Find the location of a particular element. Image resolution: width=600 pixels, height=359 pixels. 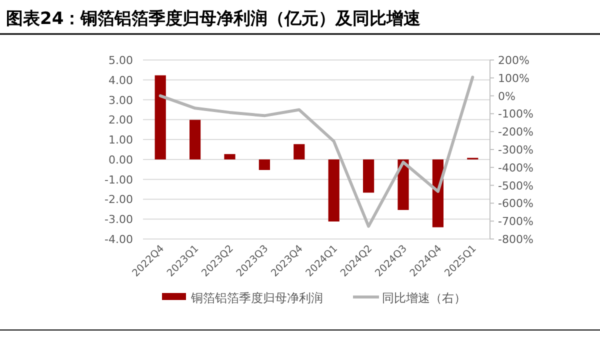

y-tick-label: 3.00 is located at coordinates (120, 100).